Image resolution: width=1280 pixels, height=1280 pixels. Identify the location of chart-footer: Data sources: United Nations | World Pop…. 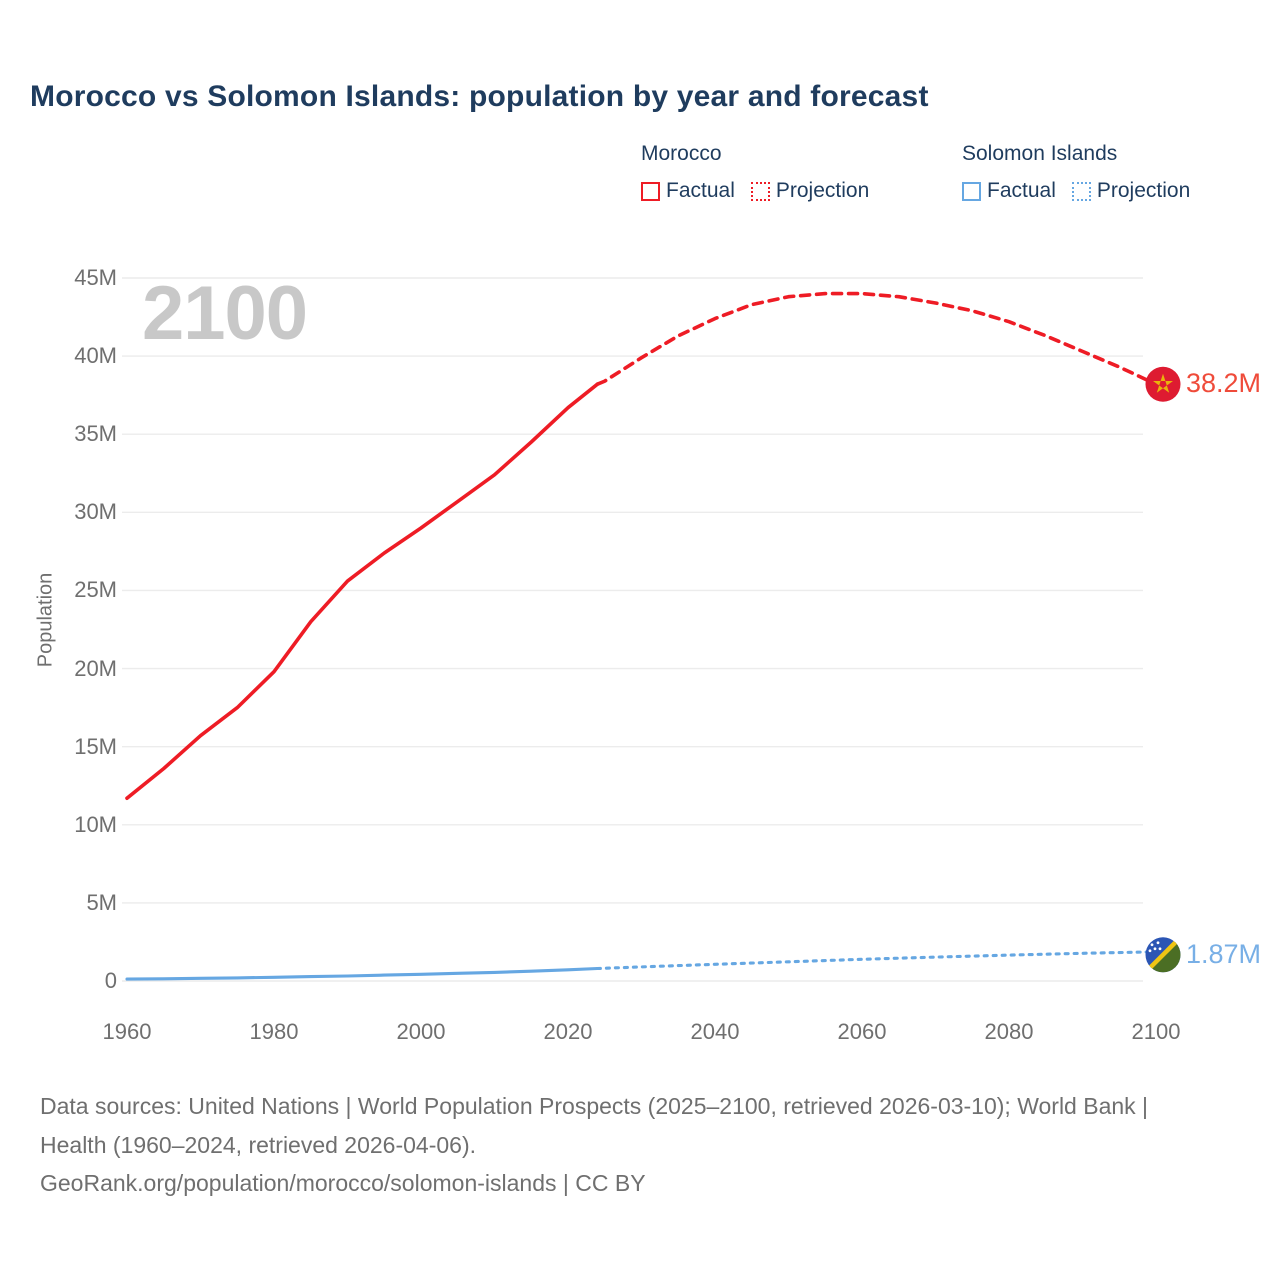
(630, 1145).